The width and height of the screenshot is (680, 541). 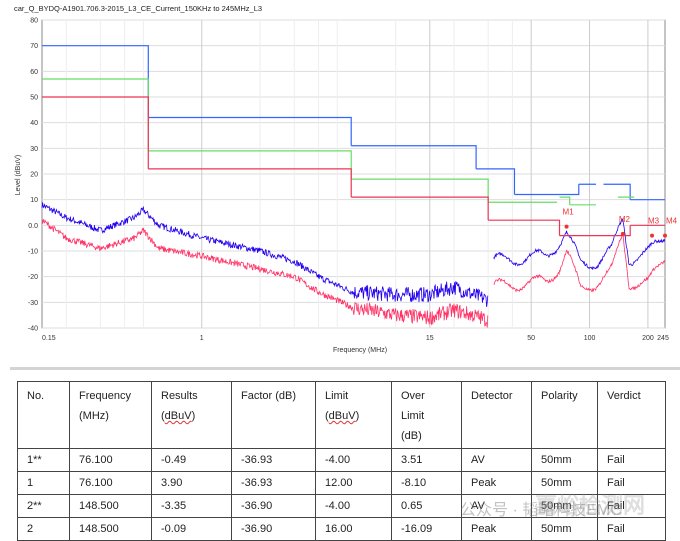 I want to click on y-tick-label: 70, so click(x=34, y=46).